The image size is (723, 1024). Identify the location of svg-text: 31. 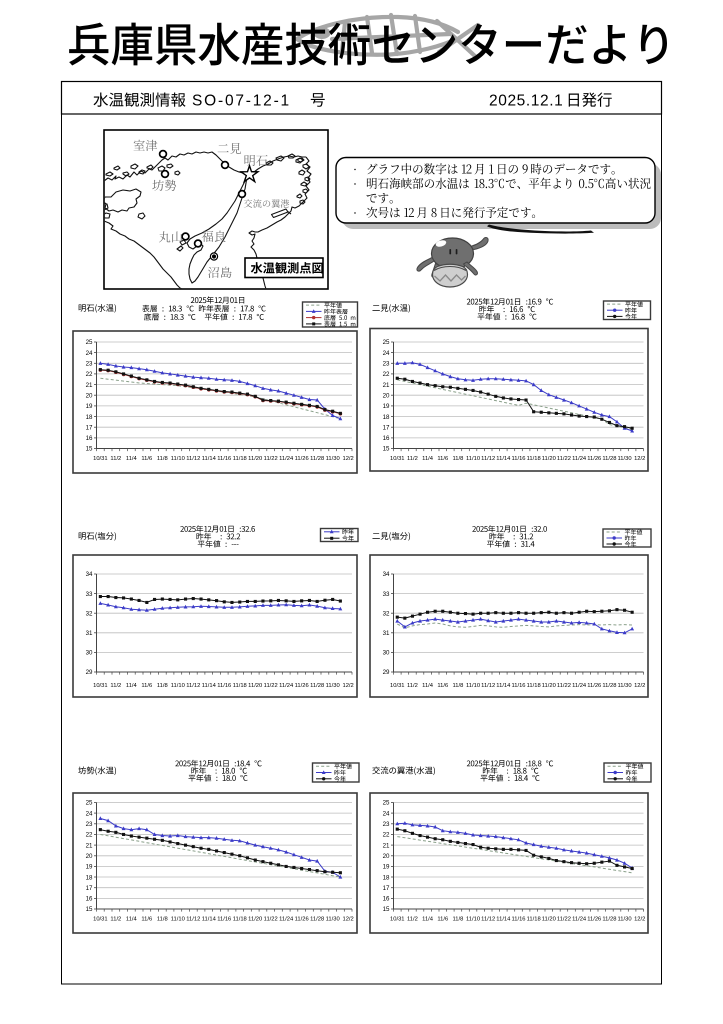
(386, 633).